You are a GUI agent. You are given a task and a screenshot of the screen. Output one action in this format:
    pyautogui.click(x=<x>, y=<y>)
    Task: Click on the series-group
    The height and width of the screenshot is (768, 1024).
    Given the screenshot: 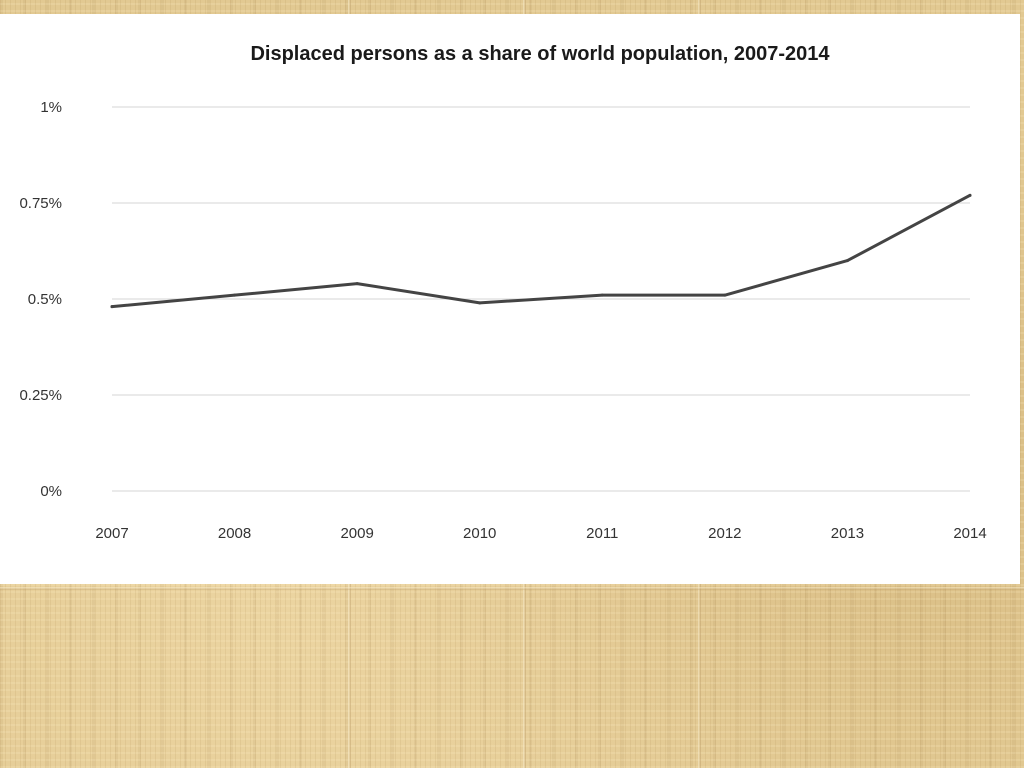 What is the action you would take?
    pyautogui.click(x=541, y=251)
    